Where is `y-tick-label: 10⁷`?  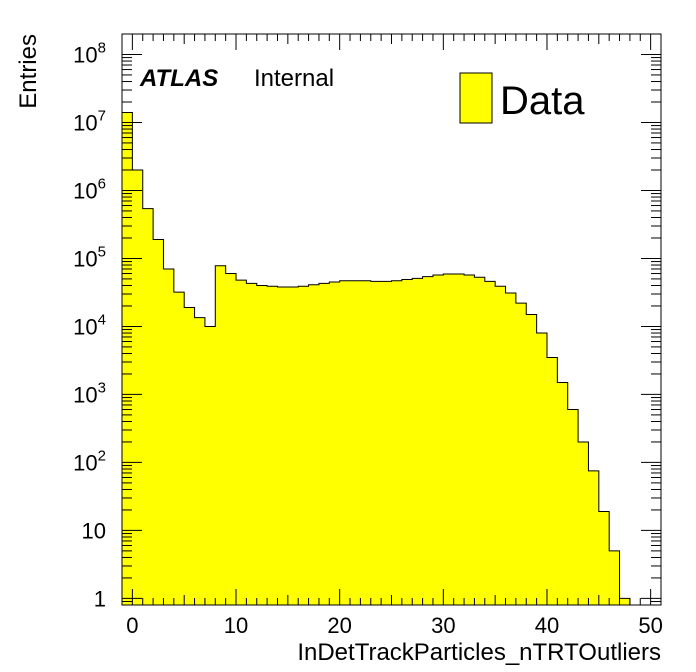 y-tick-label: 10⁷ is located at coordinates (89, 121).